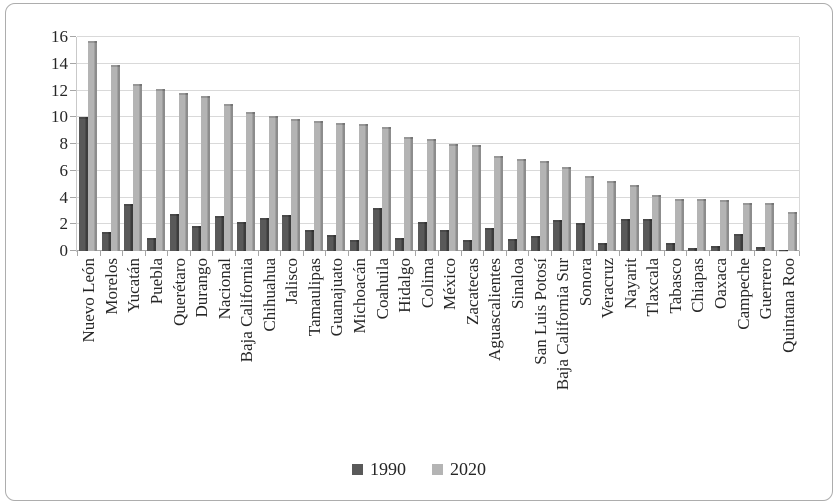 Image resolution: width=838 pixels, height=504 pixels. I want to click on x-axis-label-slot: Nacional, so click(223, 353).